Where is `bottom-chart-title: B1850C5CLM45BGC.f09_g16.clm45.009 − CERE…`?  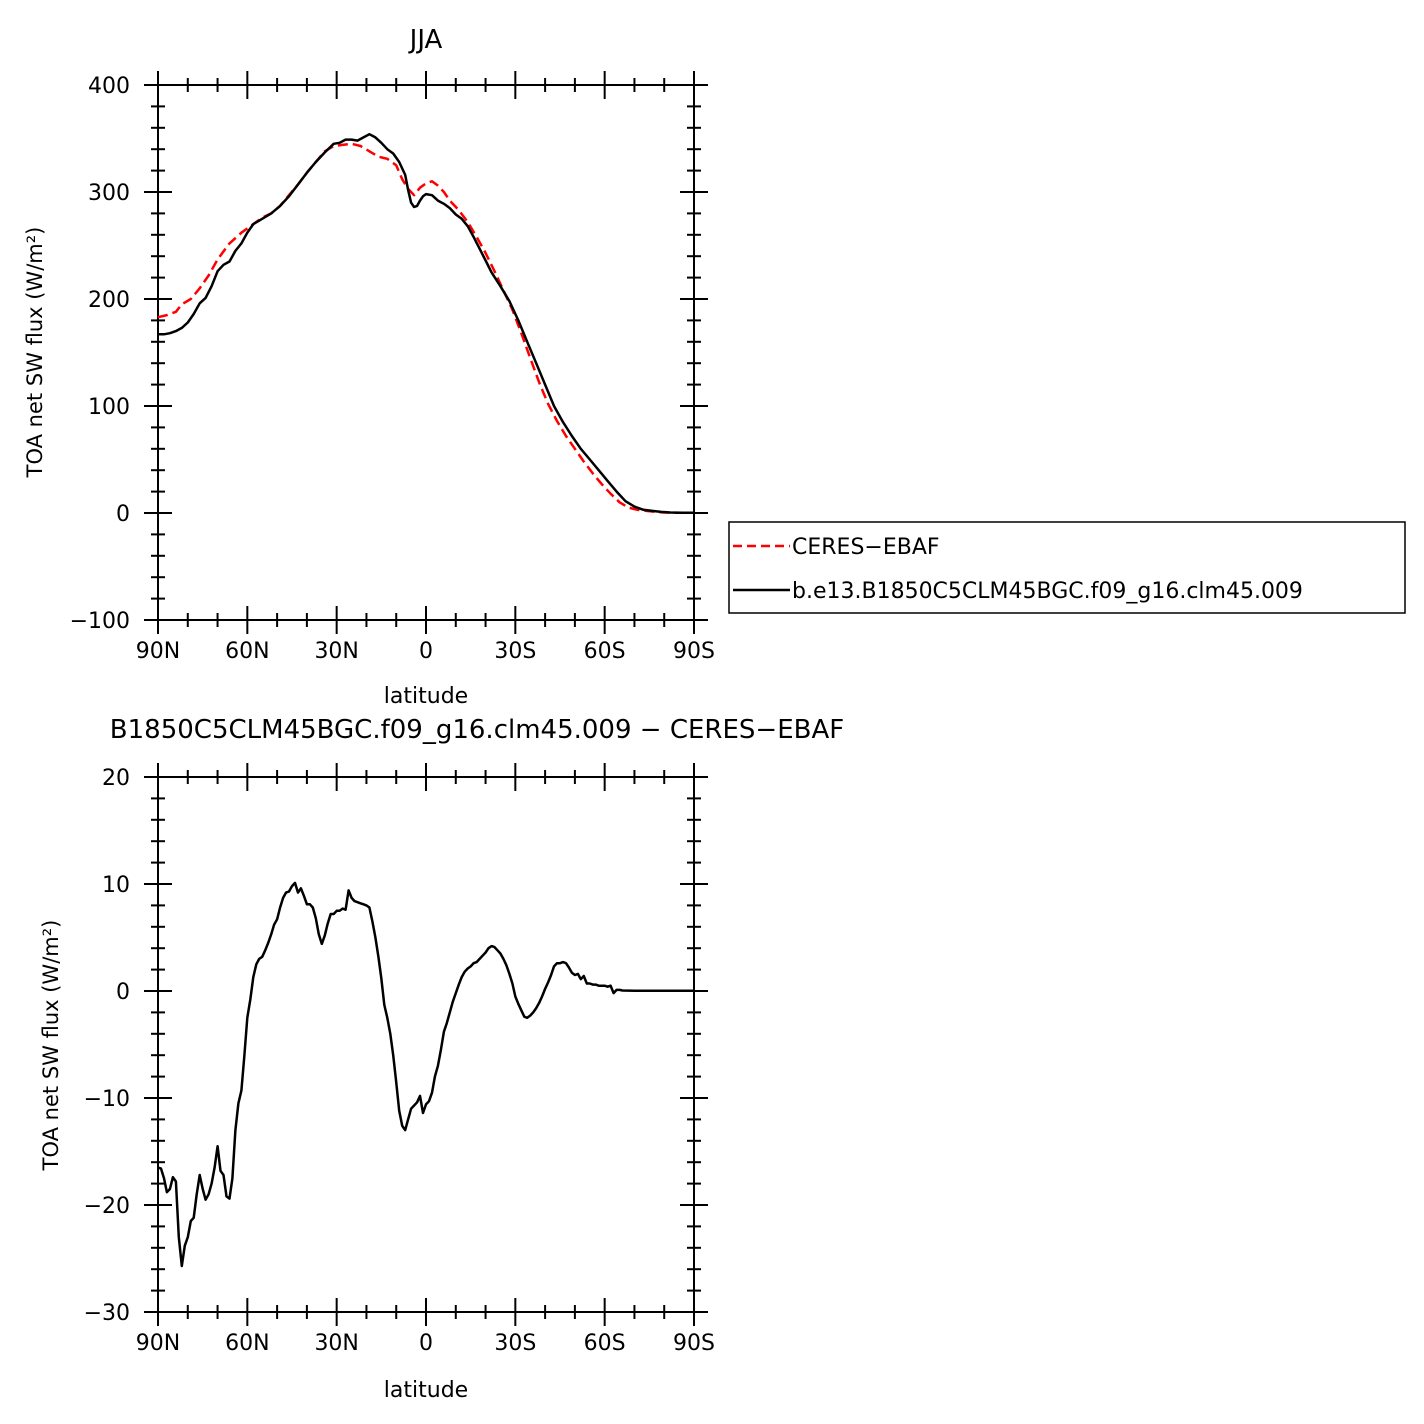 bottom-chart-title: B1850C5CLM45BGC.f09_g16.clm45.009 − CERE… is located at coordinates (477, 730).